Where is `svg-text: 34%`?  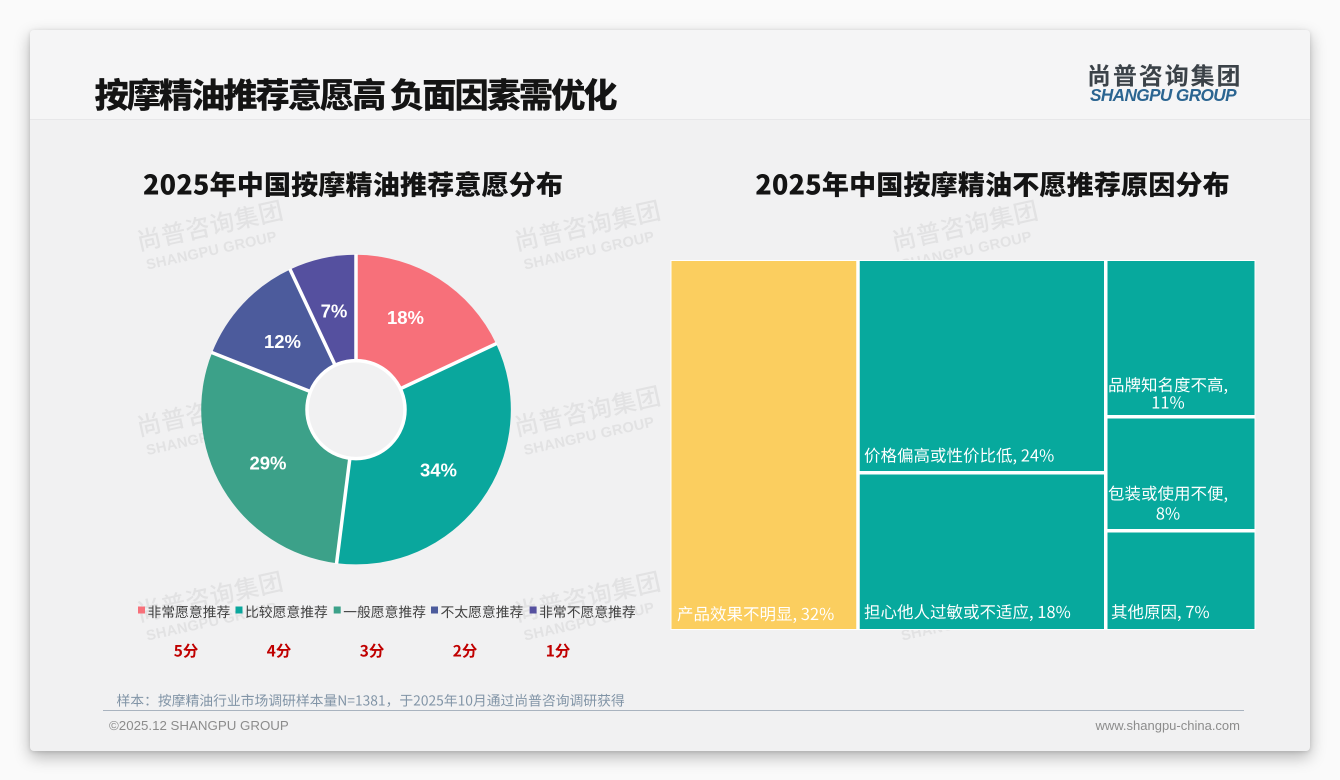 svg-text: 34% is located at coordinates (438, 470).